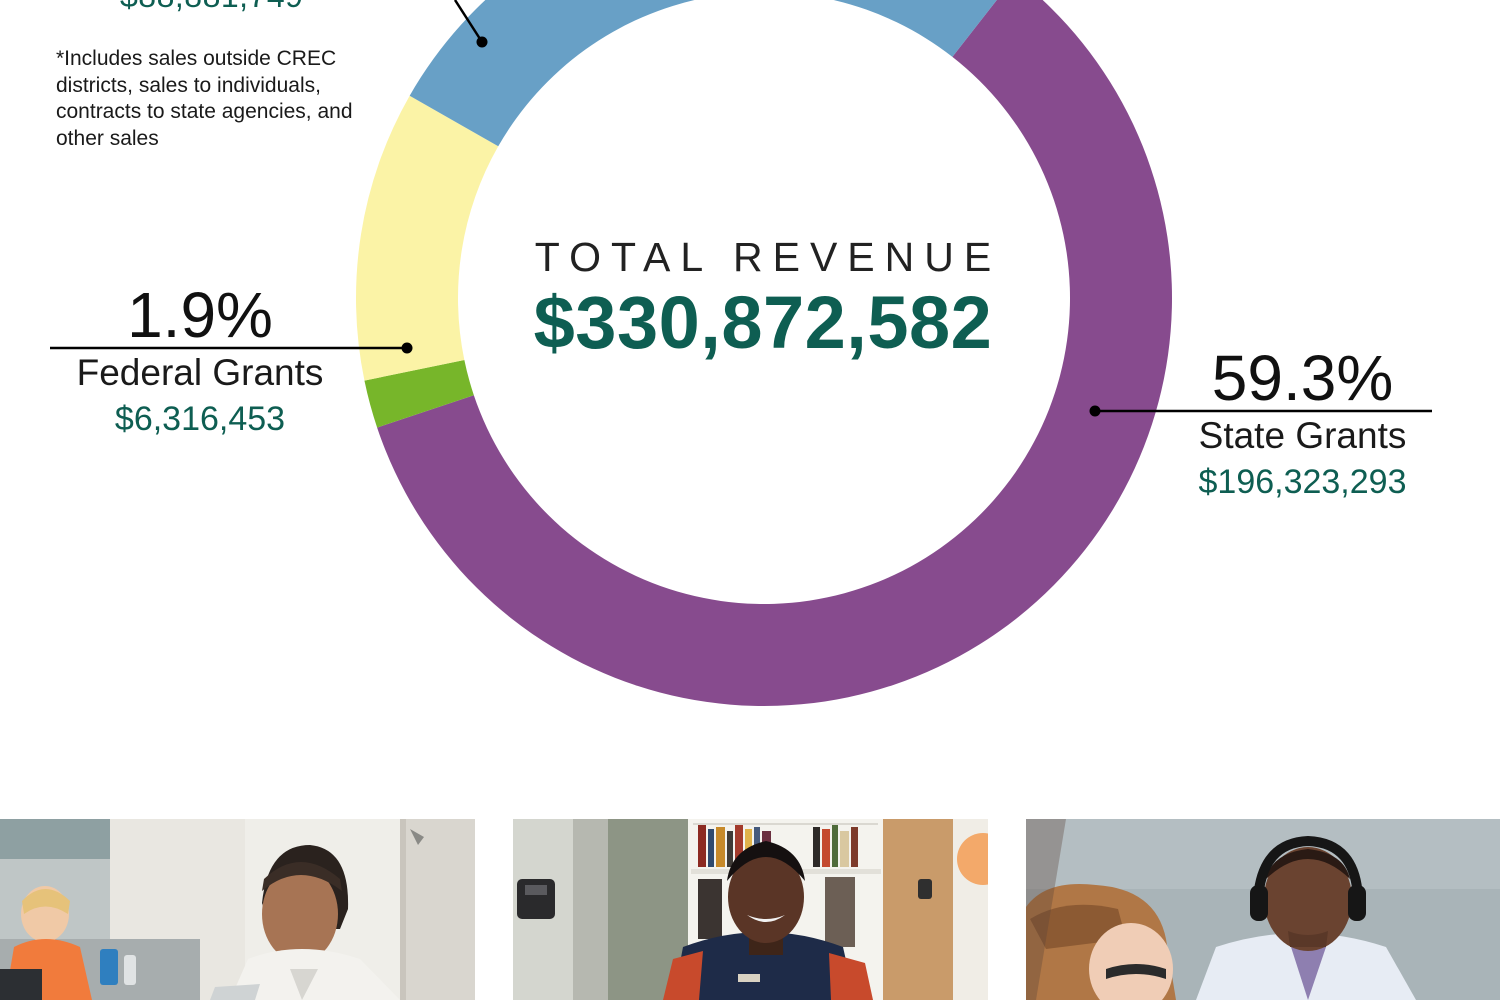  What do you see at coordinates (1302, 378) in the screenshot?
I see `state-grants-percent: 59.3%` at bounding box center [1302, 378].